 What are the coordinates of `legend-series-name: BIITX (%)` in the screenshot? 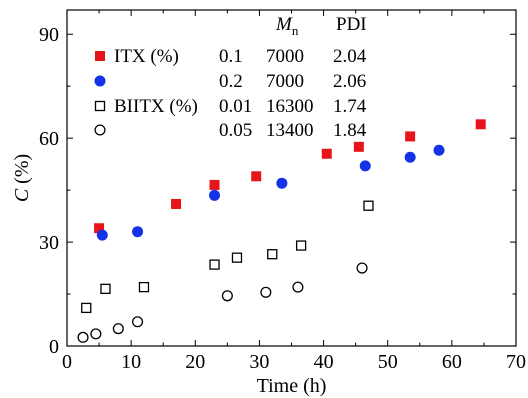 It's located at (156, 106).